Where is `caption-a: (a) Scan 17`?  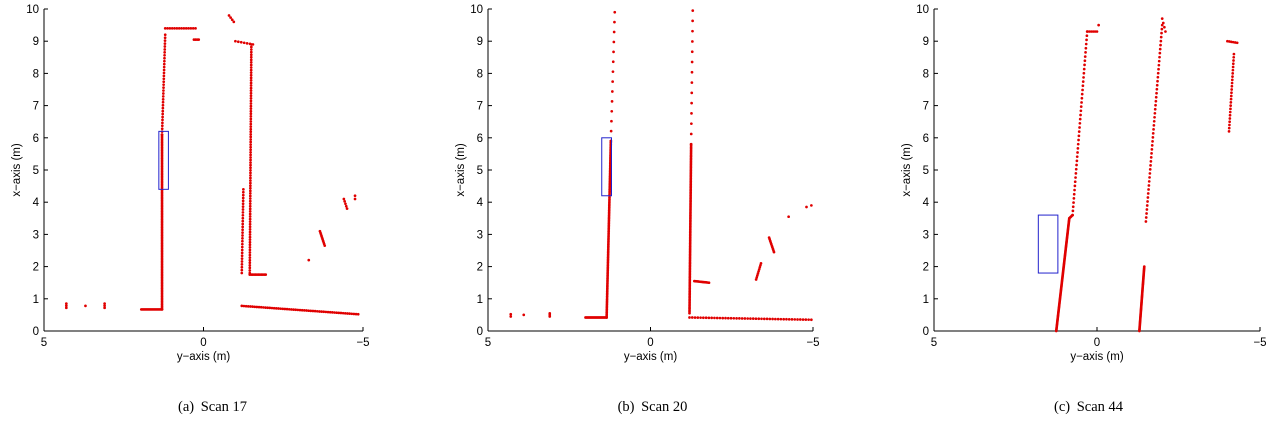
caption-a: (a) Scan 17 is located at coordinates (214, 407).